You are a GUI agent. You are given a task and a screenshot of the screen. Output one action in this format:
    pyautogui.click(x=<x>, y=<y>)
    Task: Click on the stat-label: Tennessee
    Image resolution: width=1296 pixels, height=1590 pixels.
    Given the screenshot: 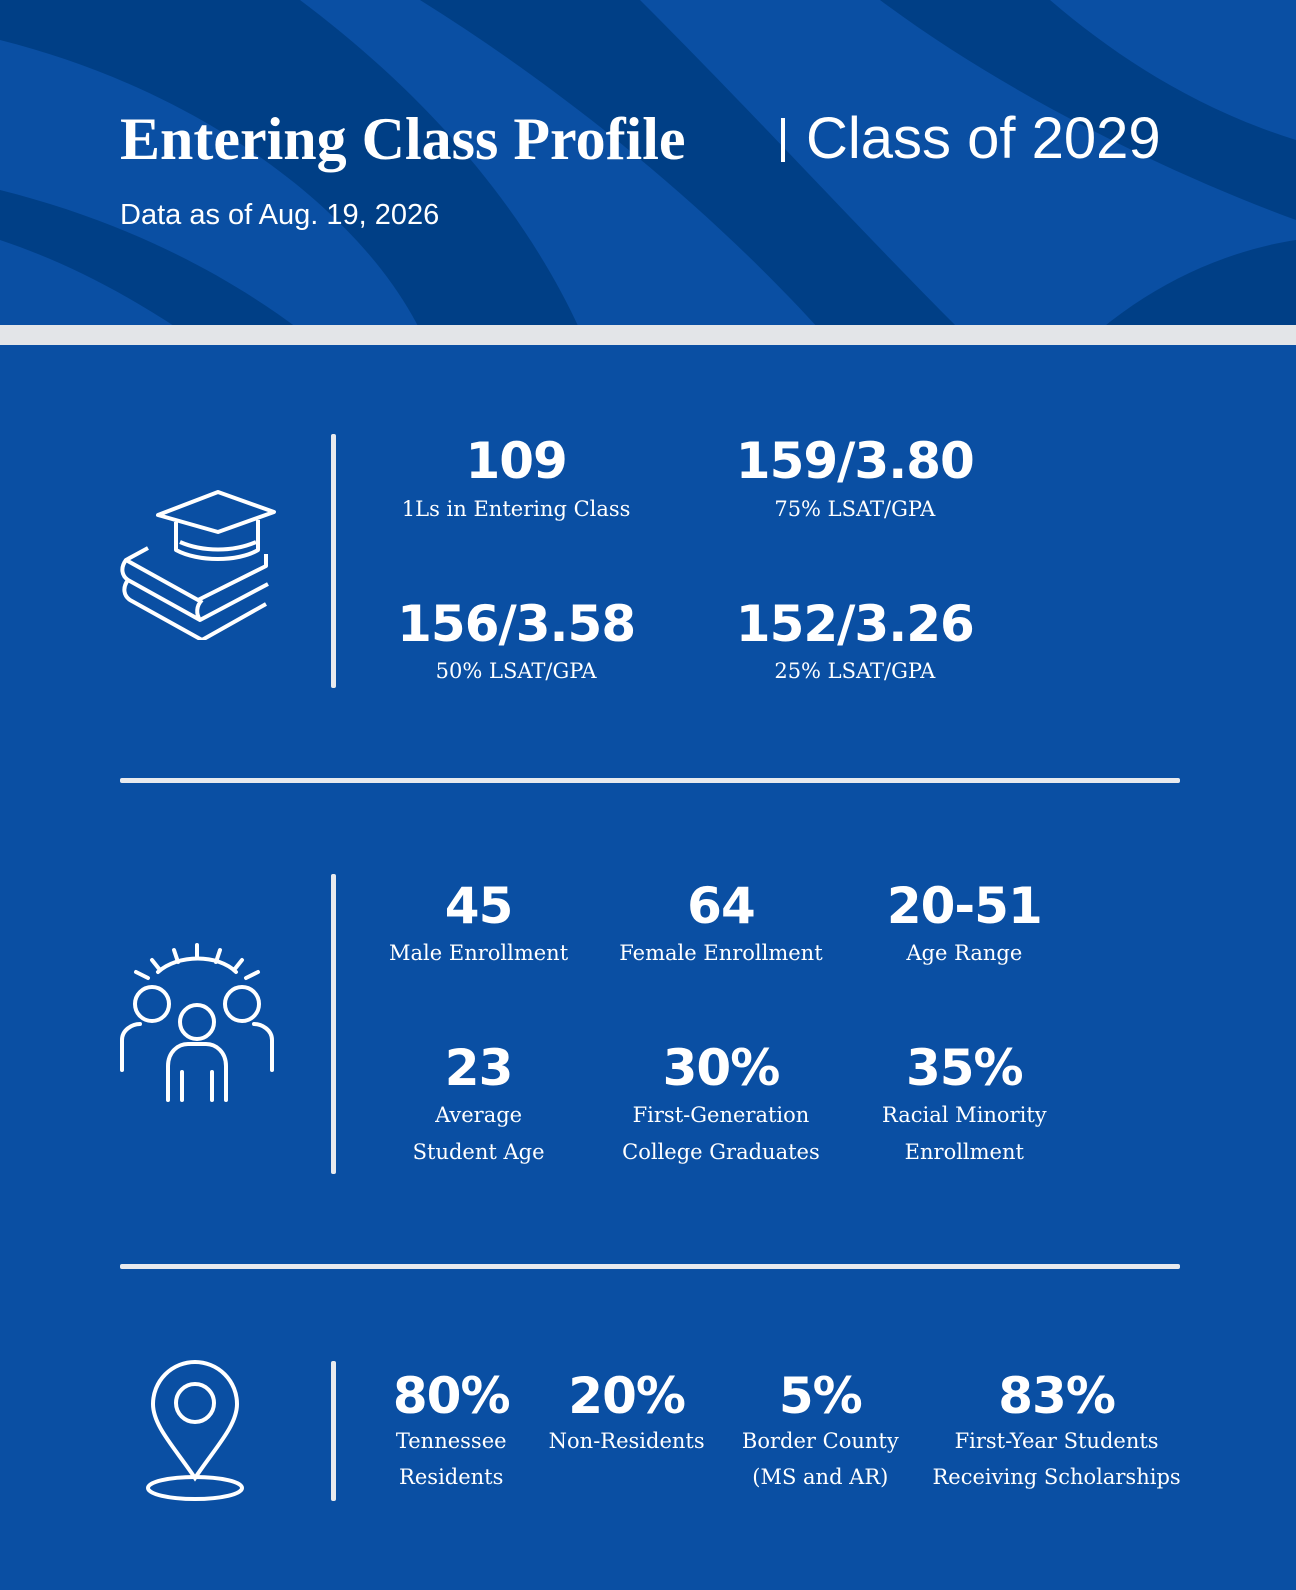 What is the action you would take?
    pyautogui.click(x=451, y=1440)
    